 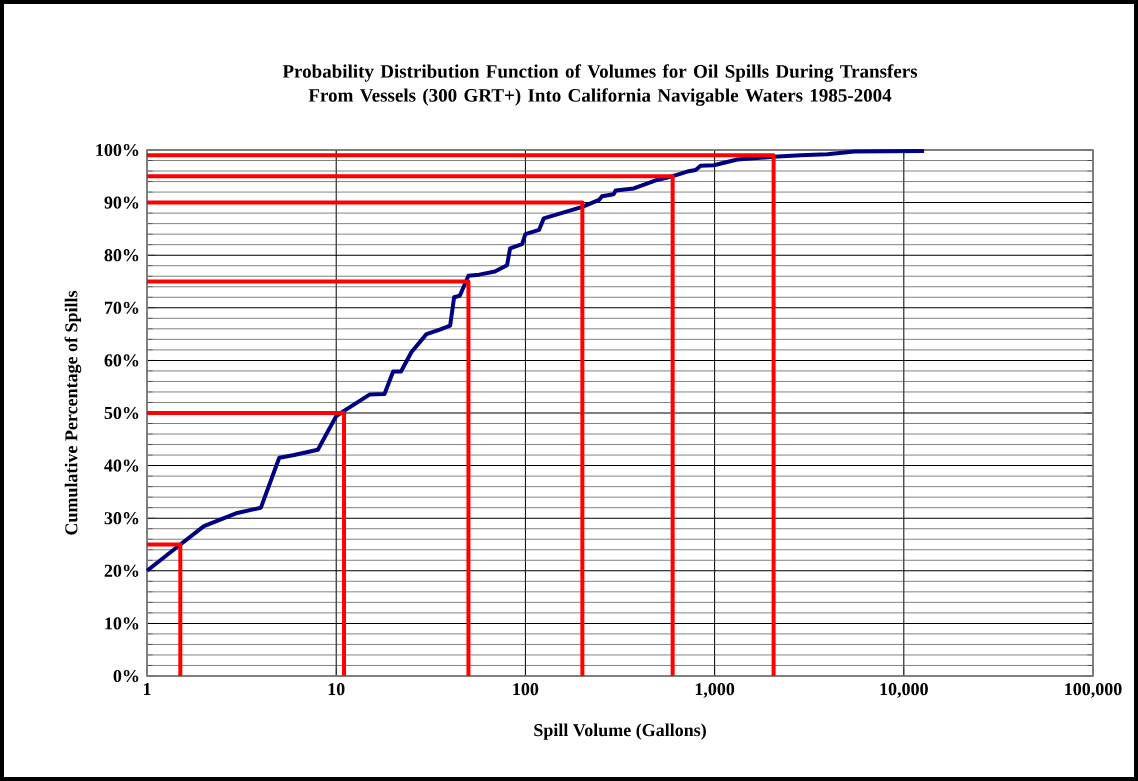 What do you see at coordinates (121, 307) in the screenshot?
I see `y-tick-label: 70%` at bounding box center [121, 307].